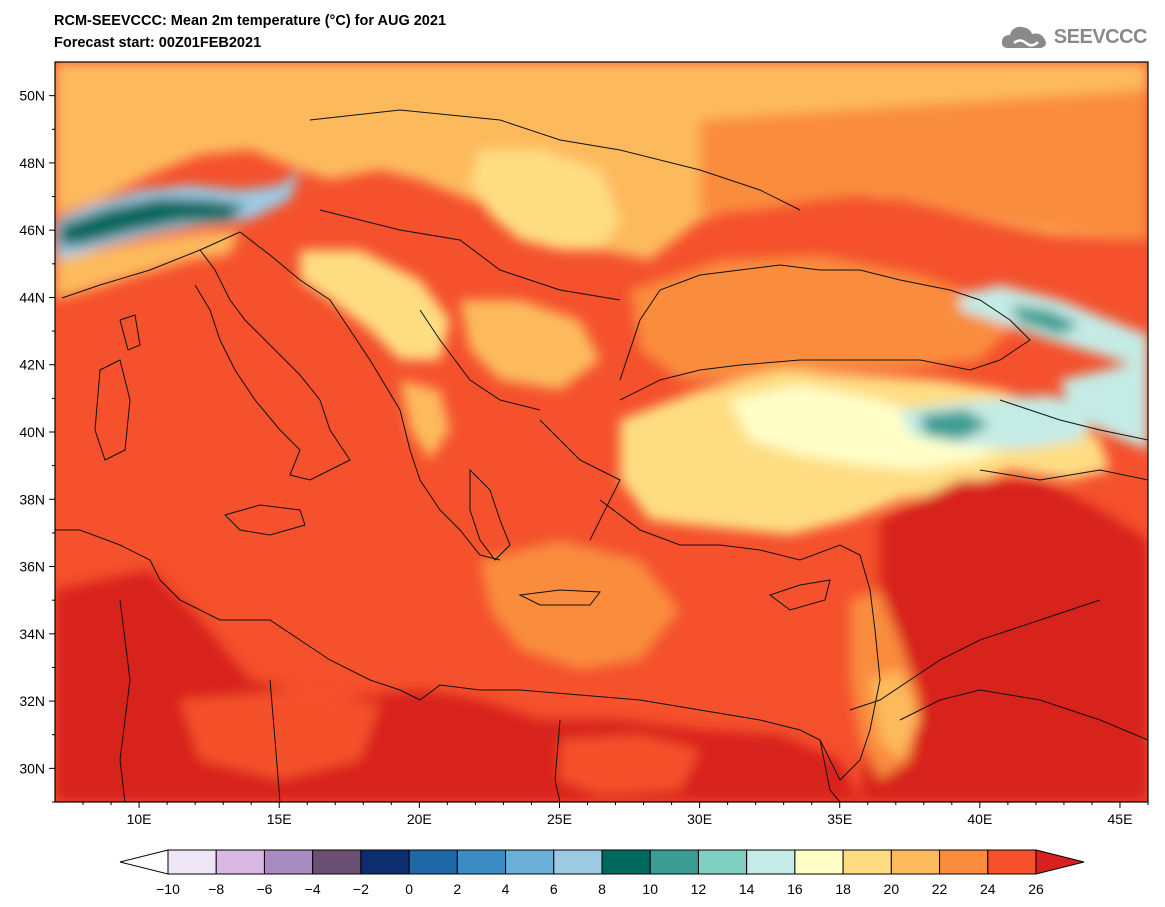 The height and width of the screenshot is (907, 1165). I want to click on lat-tick-label: 38N, so click(32, 499).